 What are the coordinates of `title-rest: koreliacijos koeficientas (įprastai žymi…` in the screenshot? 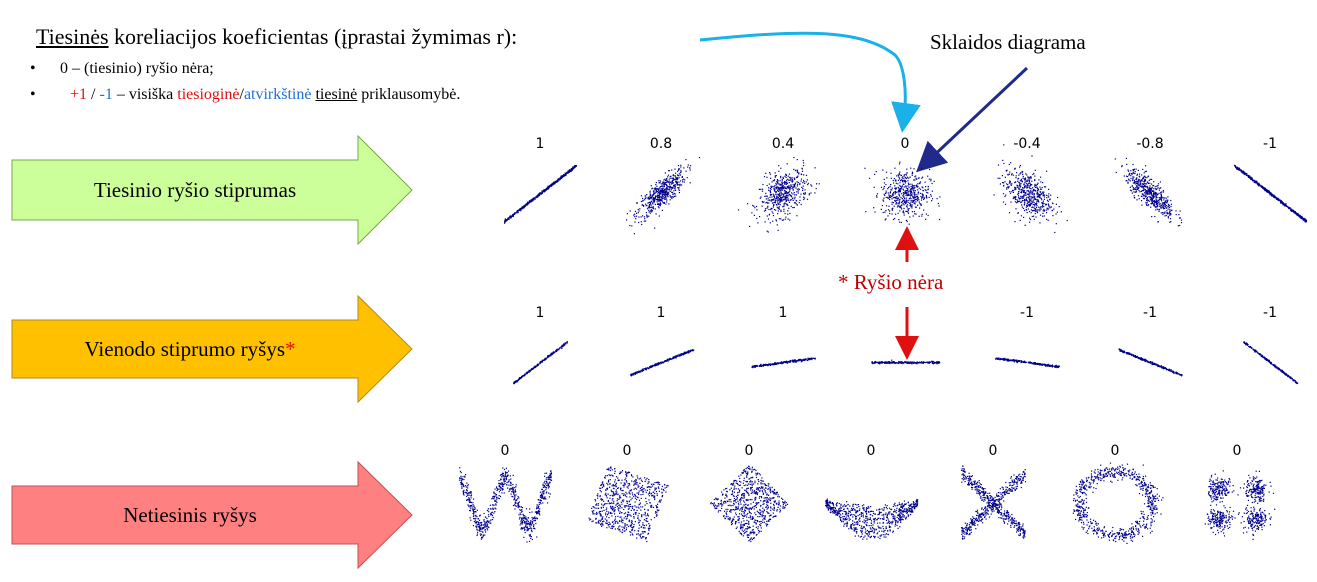 It's located at (313, 36).